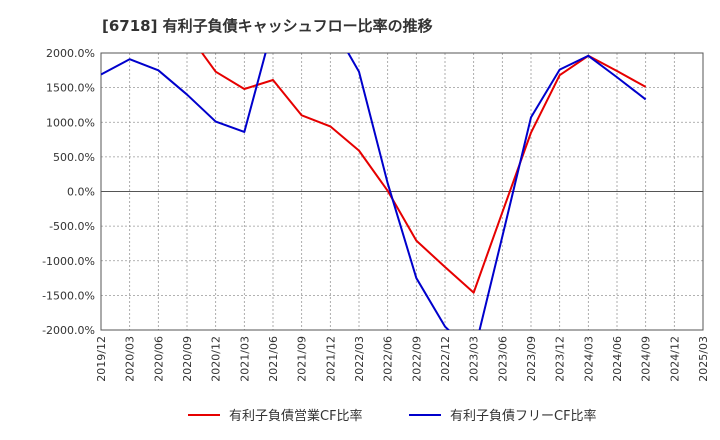  I want to click on x-tick-label: 2023/03, so click(474, 359).